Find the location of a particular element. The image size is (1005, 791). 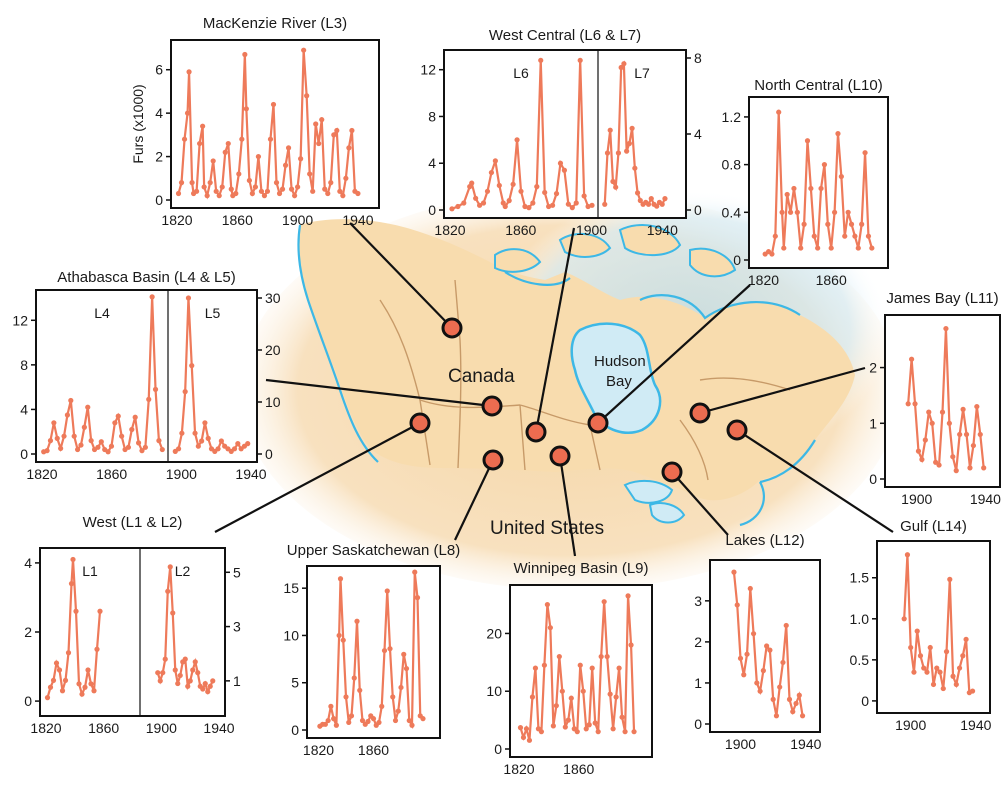

x-tick-label-1: 1940 is located at coordinates (975, 725).